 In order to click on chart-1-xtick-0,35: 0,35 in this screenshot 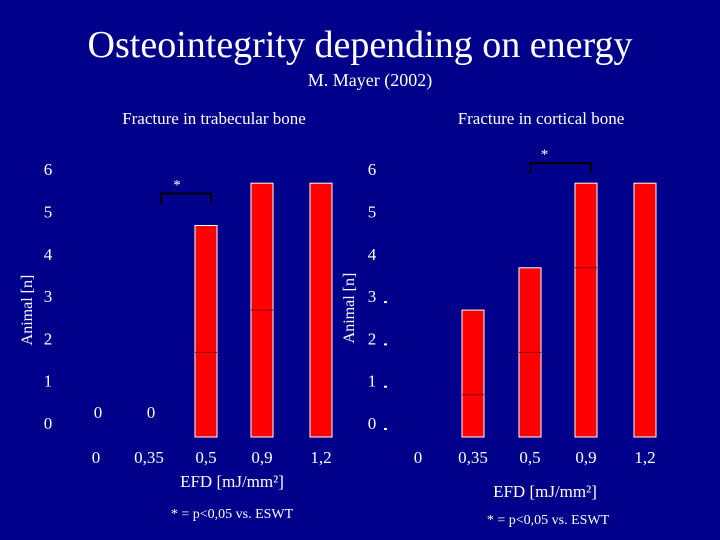, I will do `click(149, 457)`.